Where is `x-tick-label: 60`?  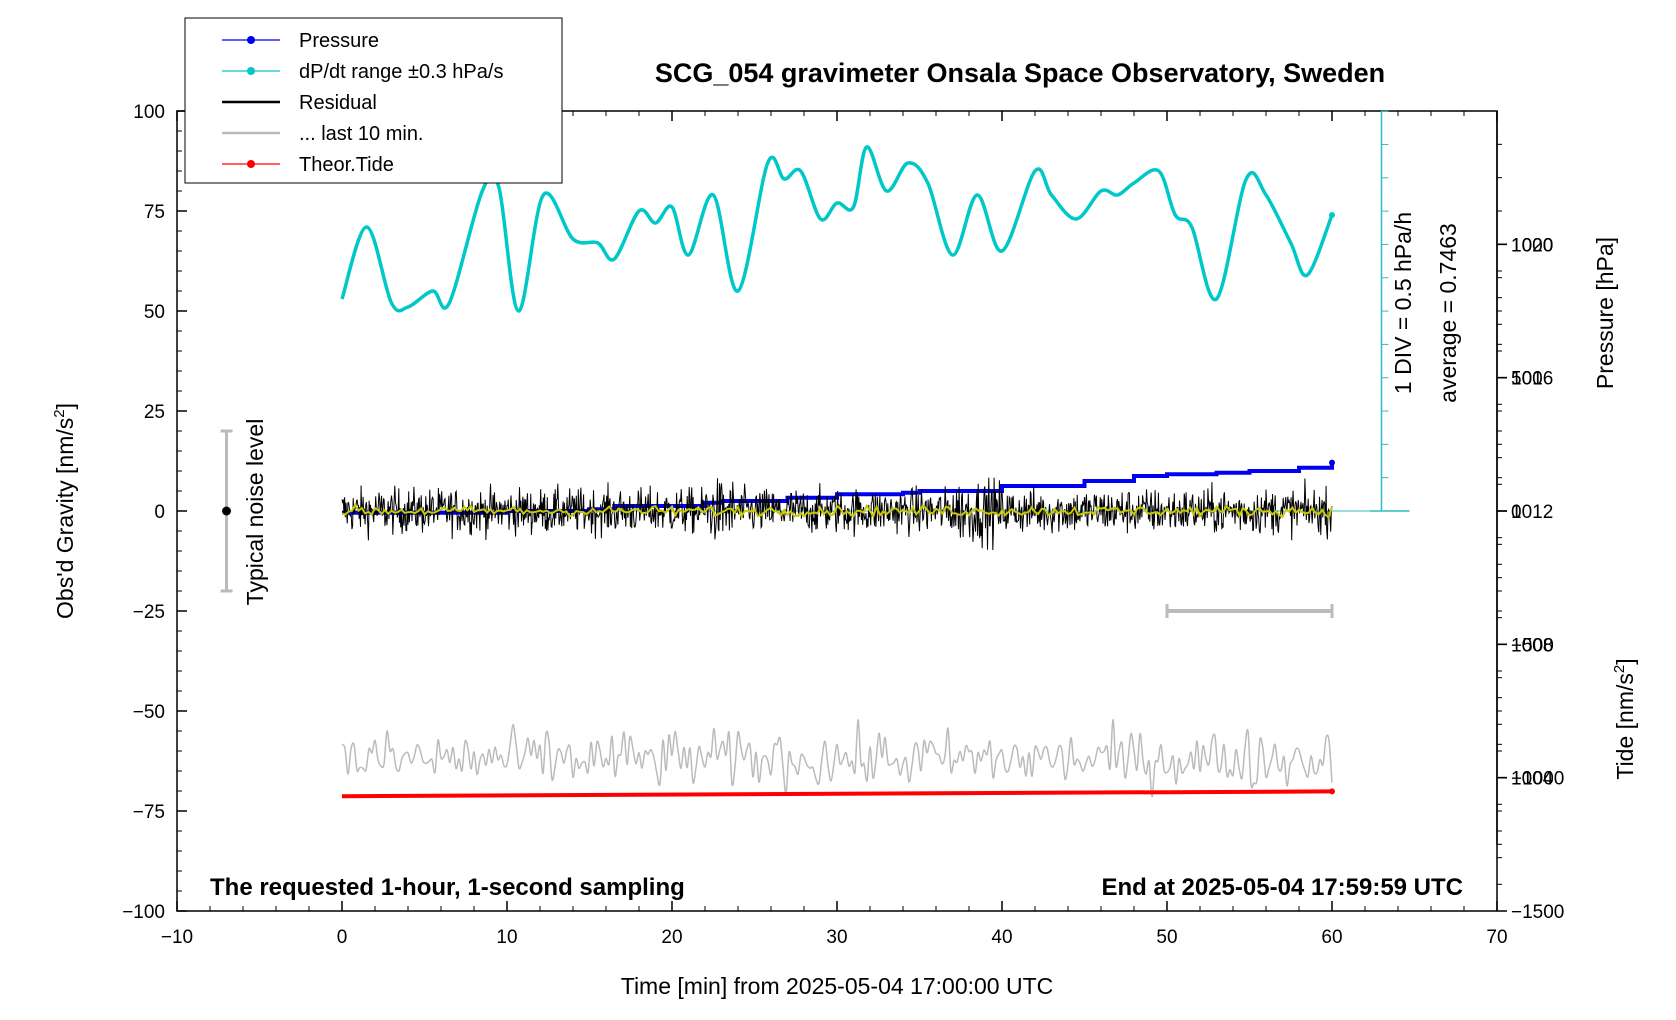
x-tick-label: 60 is located at coordinates (1331, 937).